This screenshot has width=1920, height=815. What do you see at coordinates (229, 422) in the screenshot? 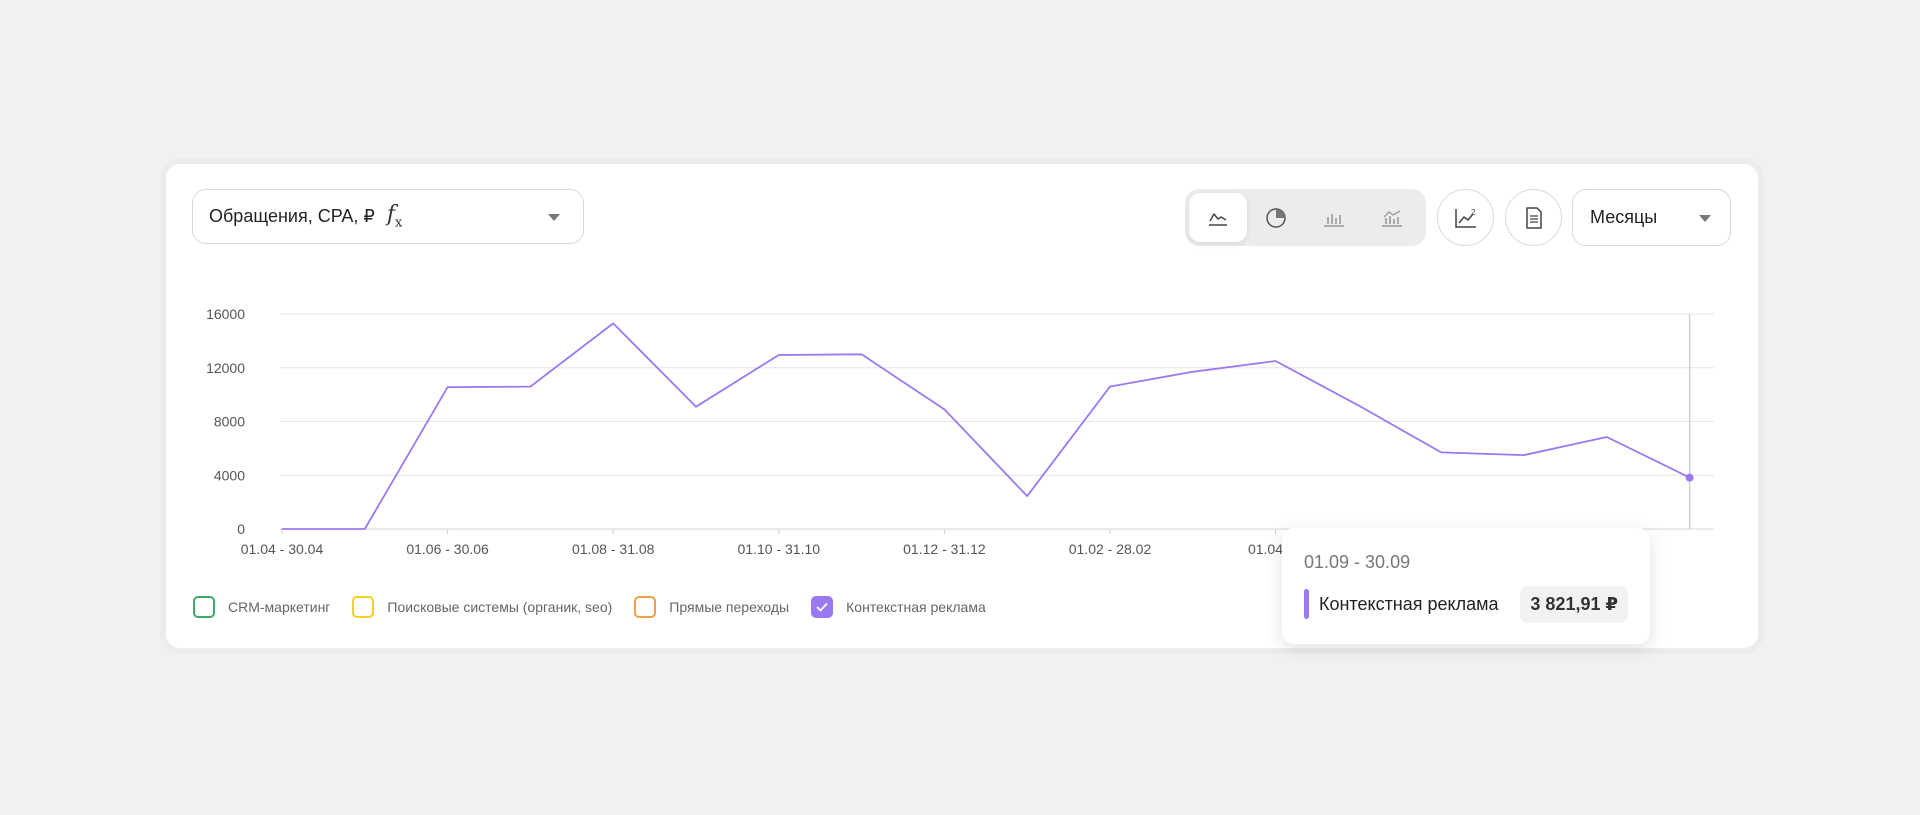
I see `y-tick-label: 8000` at bounding box center [229, 422].